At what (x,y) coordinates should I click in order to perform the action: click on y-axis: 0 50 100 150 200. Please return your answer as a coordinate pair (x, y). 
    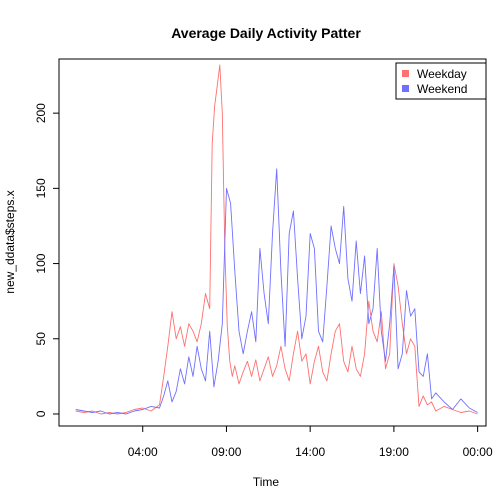
    Looking at the image, I should click on (46, 260).